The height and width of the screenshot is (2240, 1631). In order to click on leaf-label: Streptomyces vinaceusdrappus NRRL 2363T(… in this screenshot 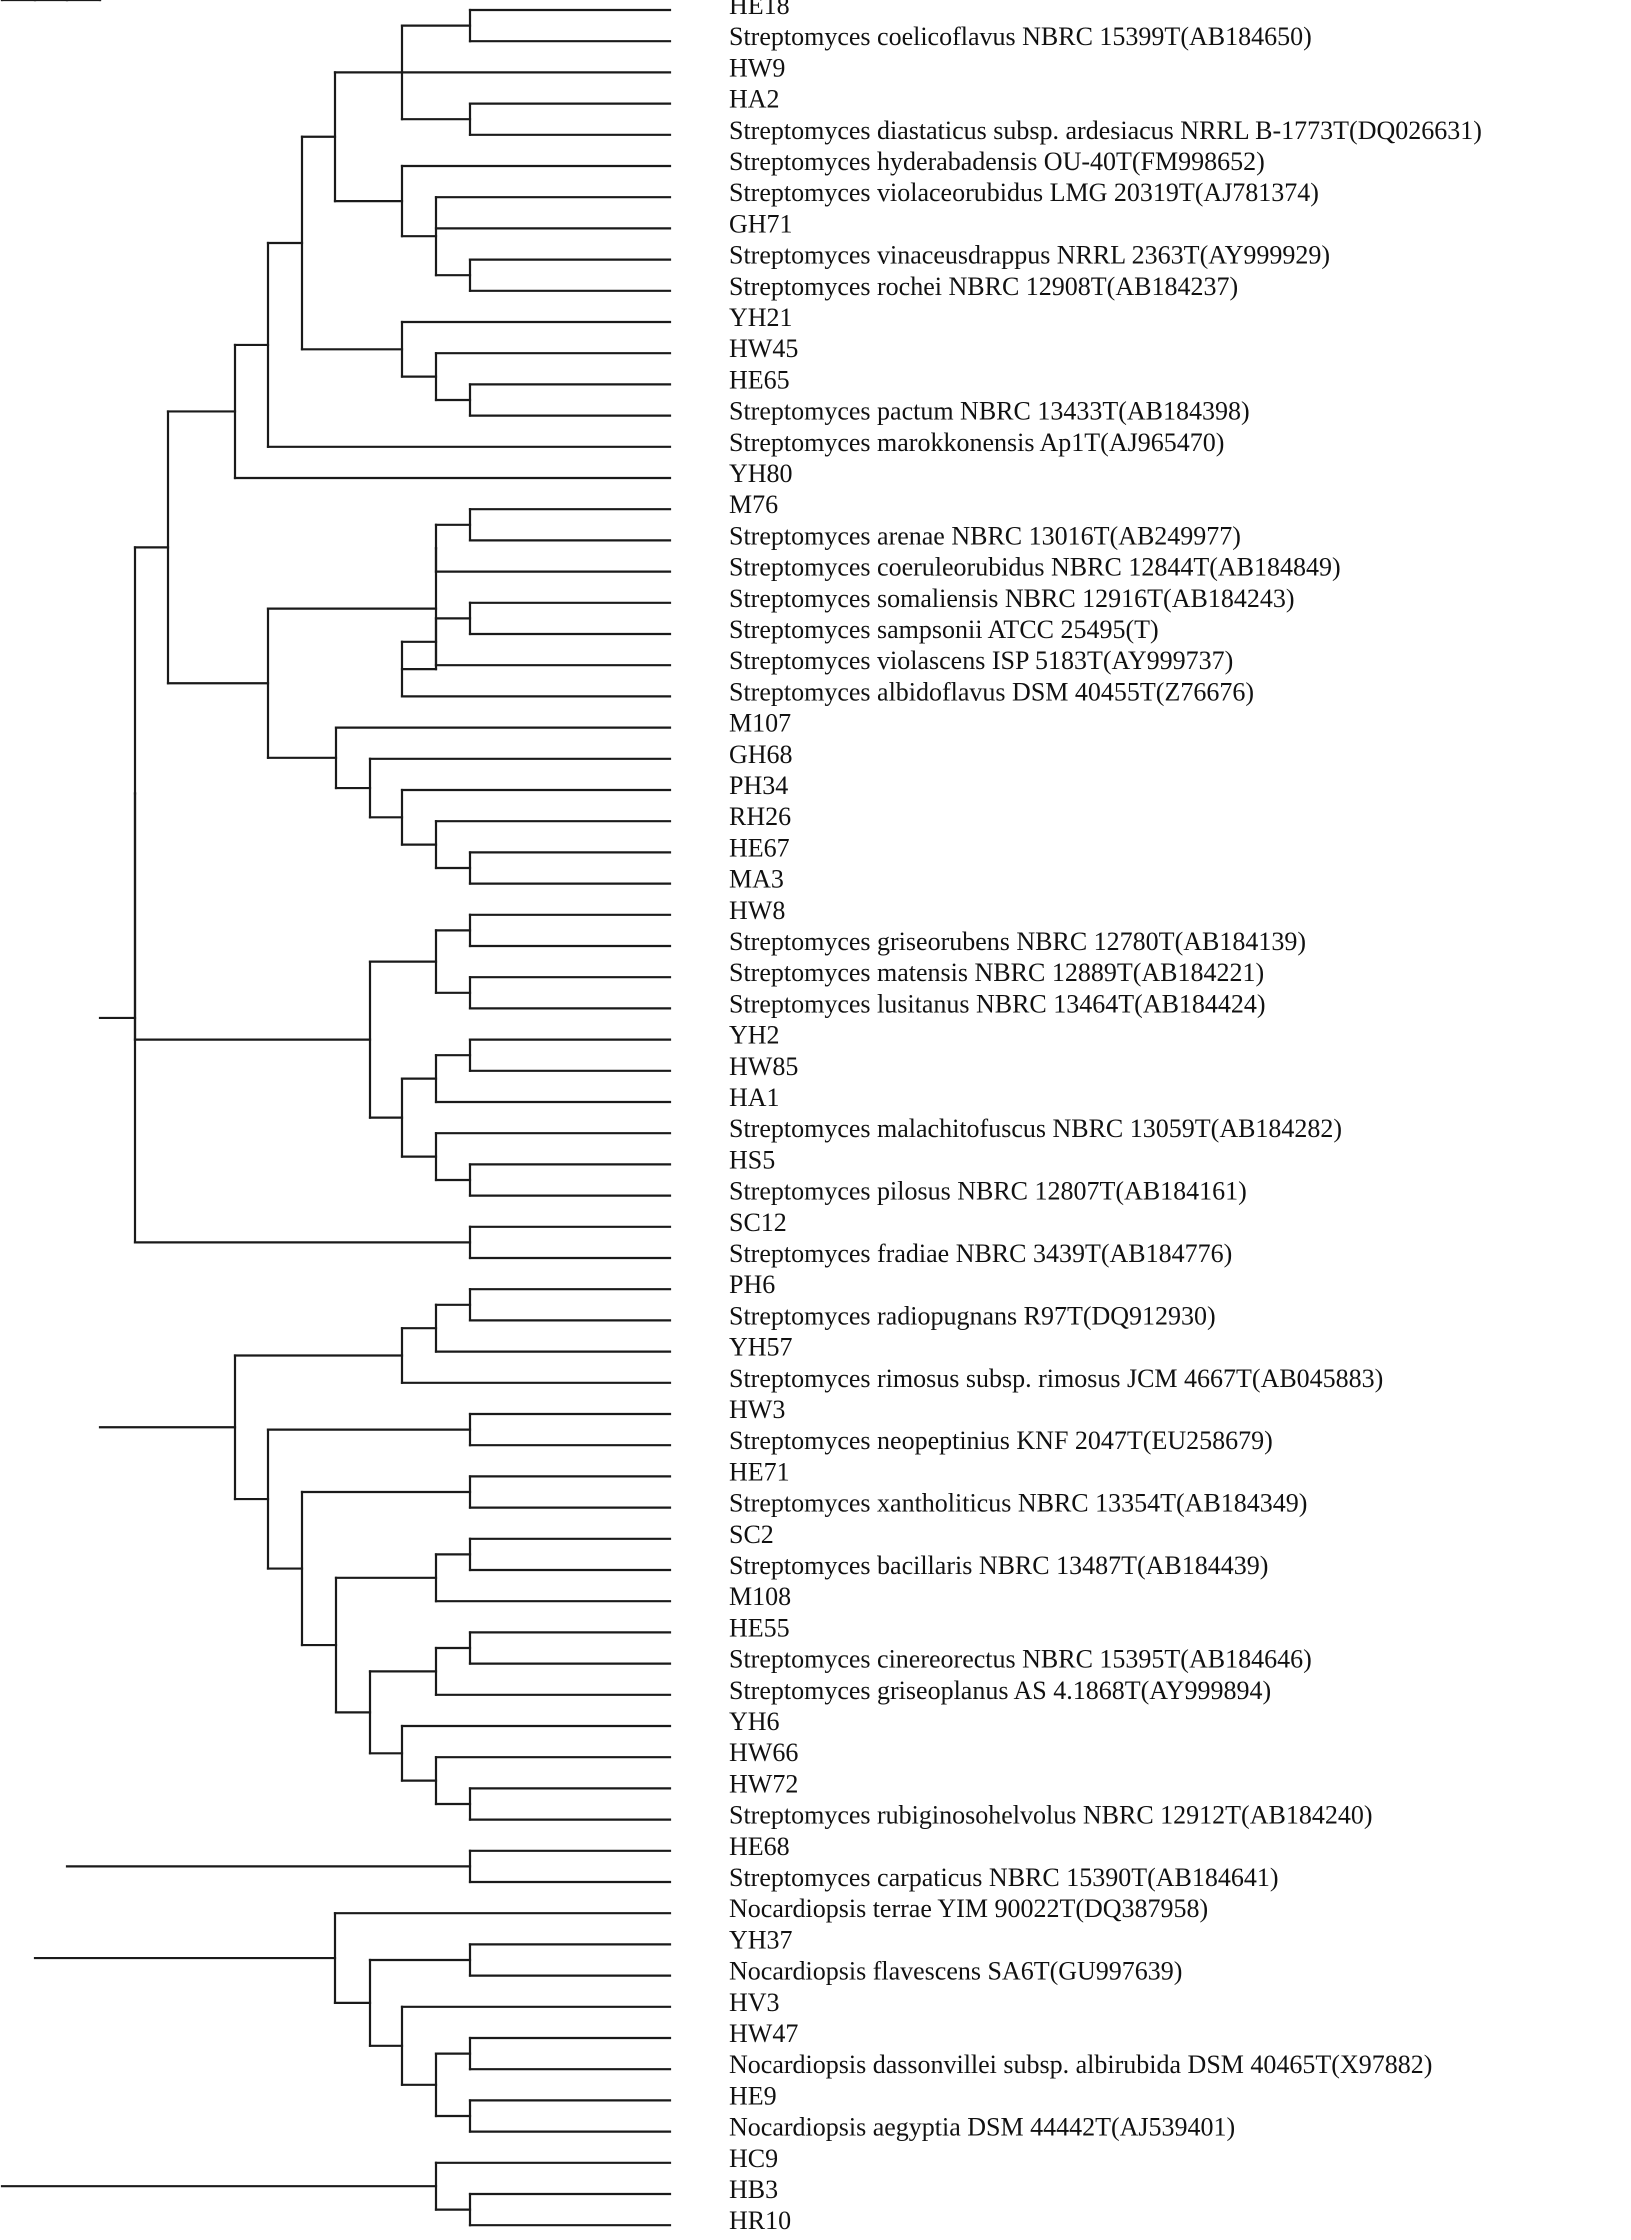, I will do `click(1029, 255)`.